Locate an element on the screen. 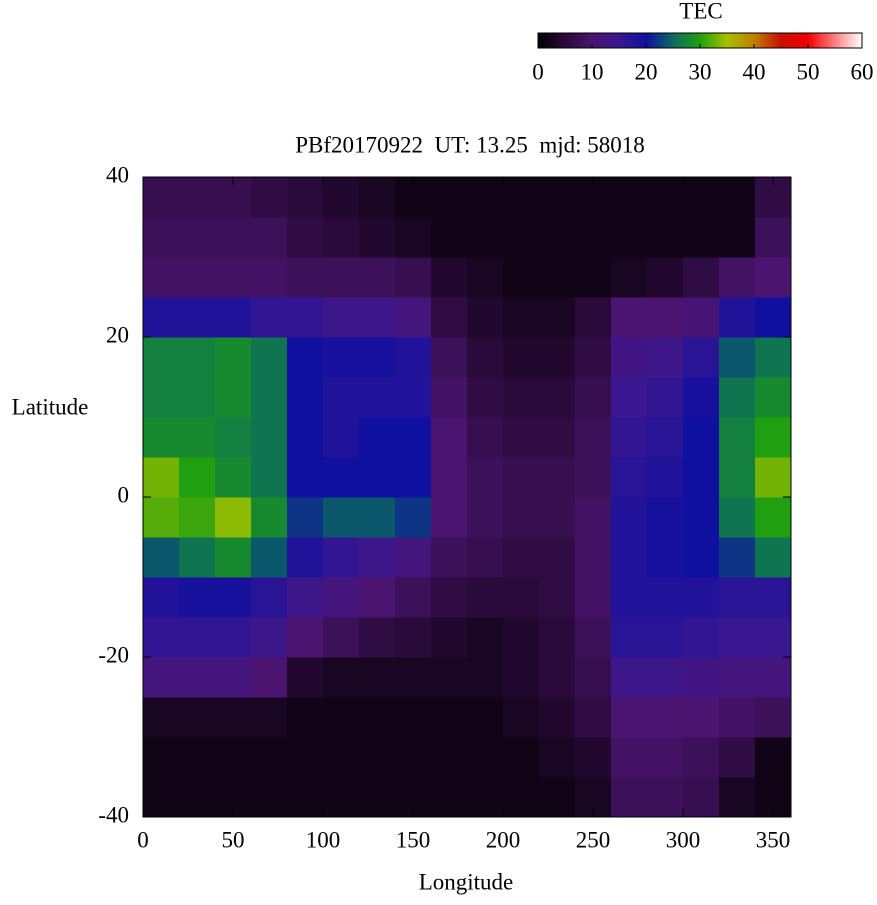 The height and width of the screenshot is (905, 877). colorbar-tick-label: 20 is located at coordinates (646, 71).